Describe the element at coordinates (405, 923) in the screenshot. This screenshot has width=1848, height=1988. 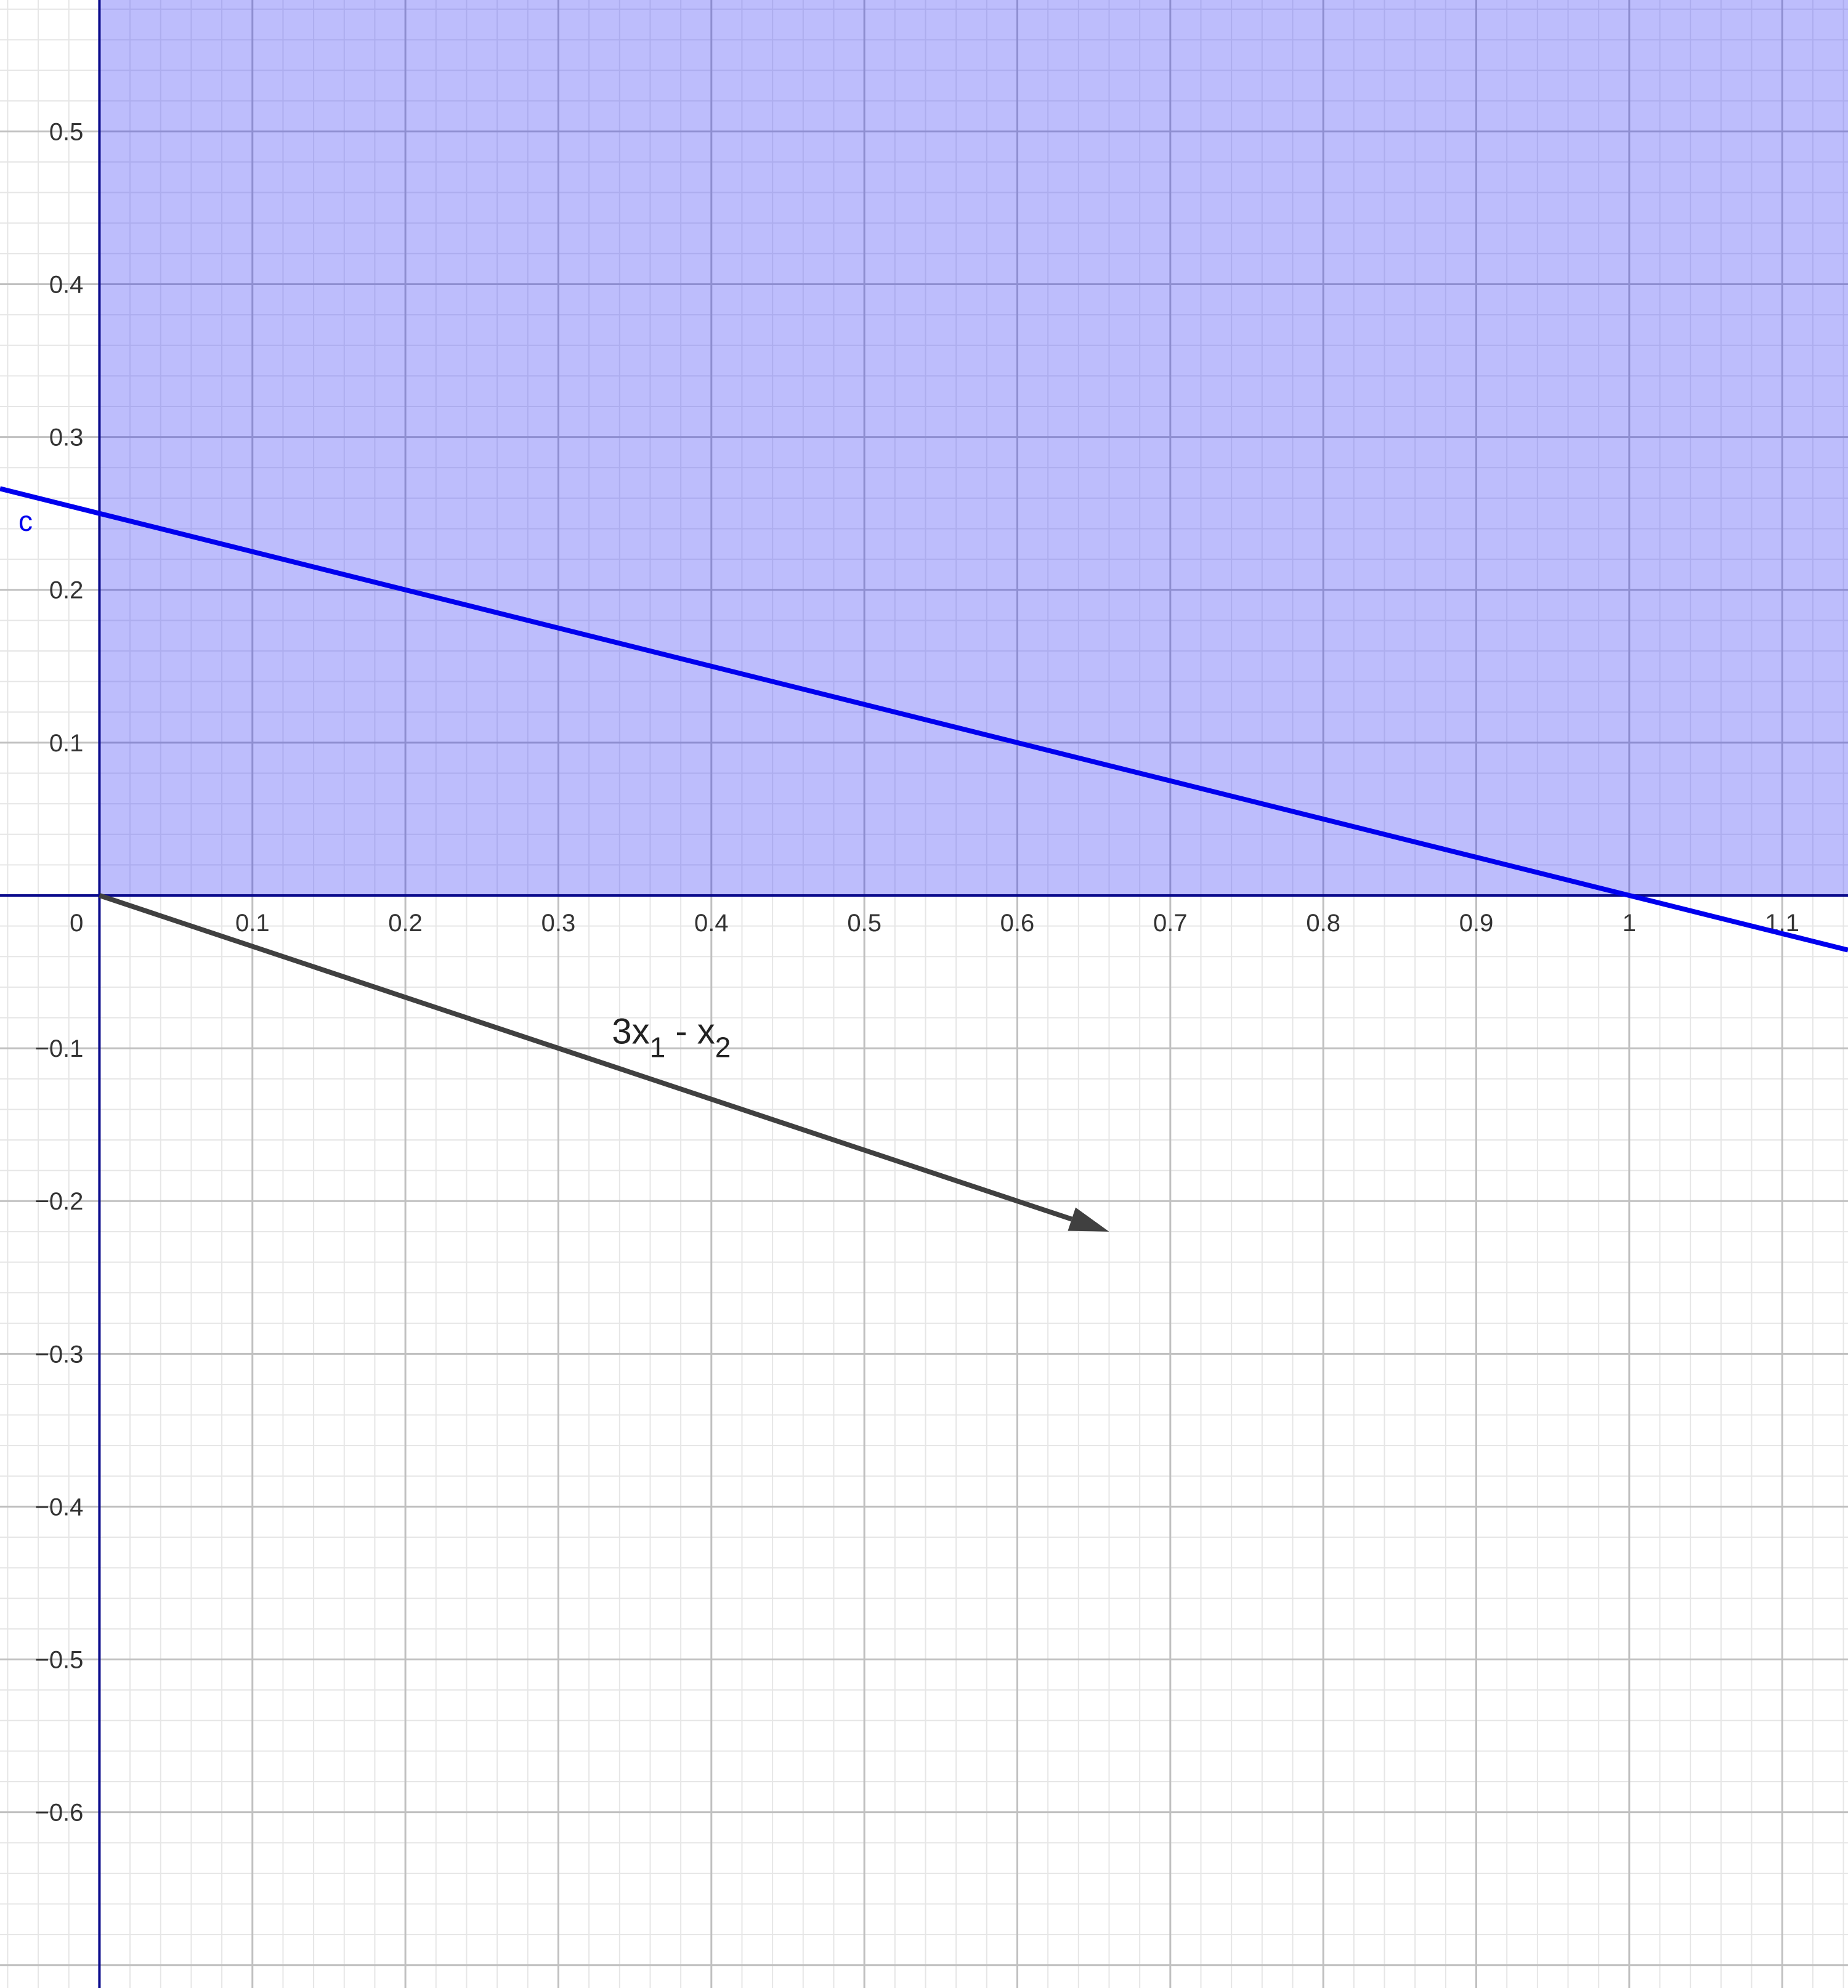
I see `x-tick-label: 0.2` at that location.